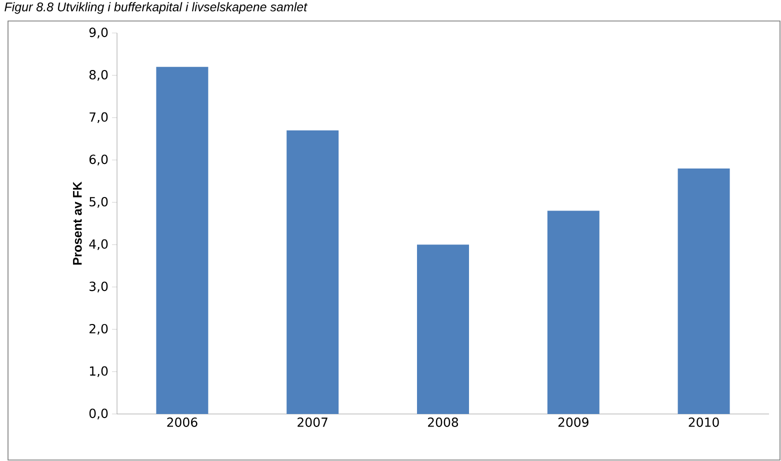 Image resolution: width=781 pixels, height=461 pixels. Describe the element at coordinates (573, 422) in the screenshot. I see `x-tick-label: 2009` at that location.